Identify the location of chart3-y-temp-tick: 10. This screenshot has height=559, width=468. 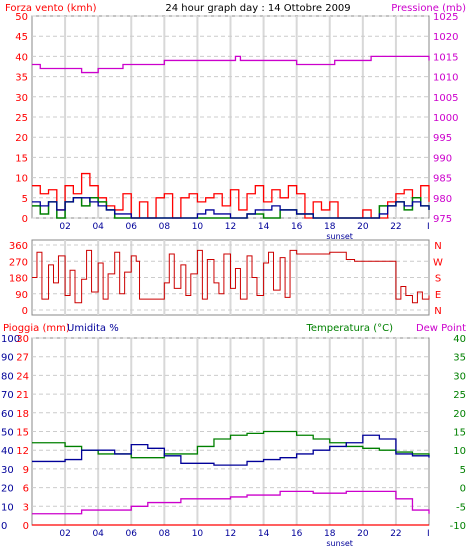
(459, 451).